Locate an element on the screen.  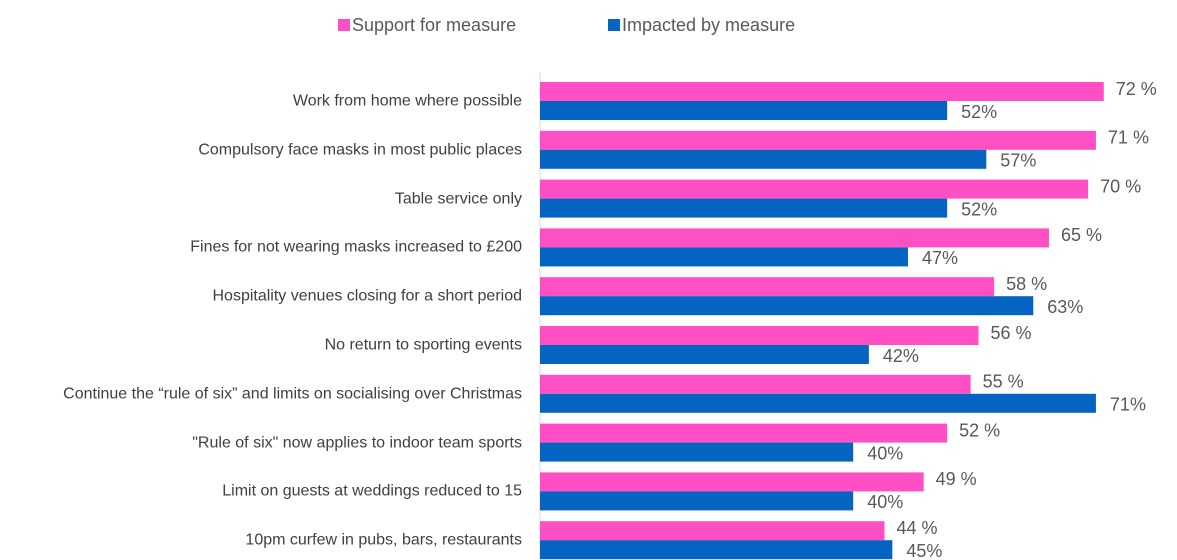
legend-label: Support for measure is located at coordinates (434, 25).